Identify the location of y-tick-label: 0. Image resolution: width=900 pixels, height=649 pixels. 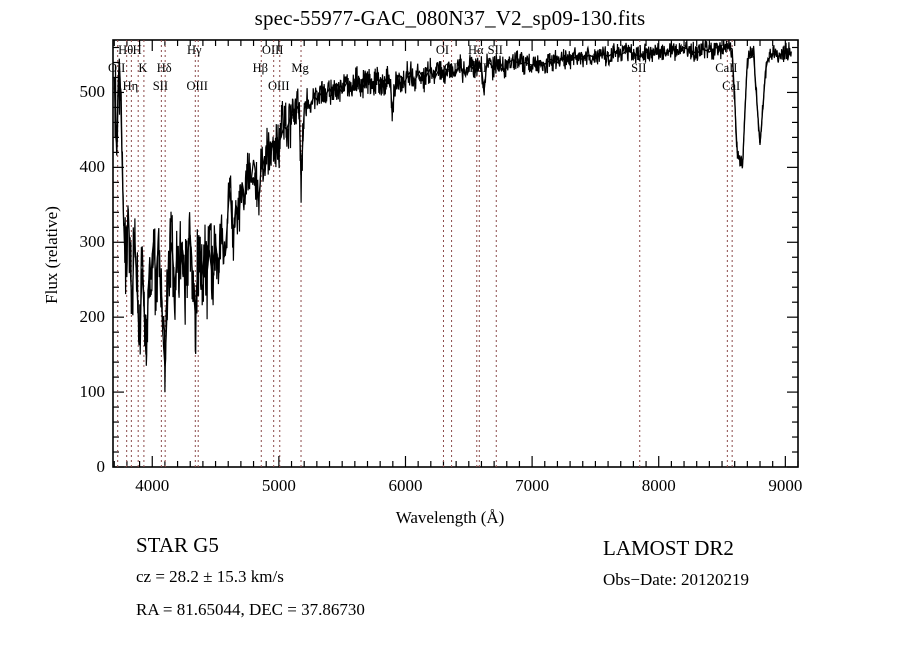
(101, 466).